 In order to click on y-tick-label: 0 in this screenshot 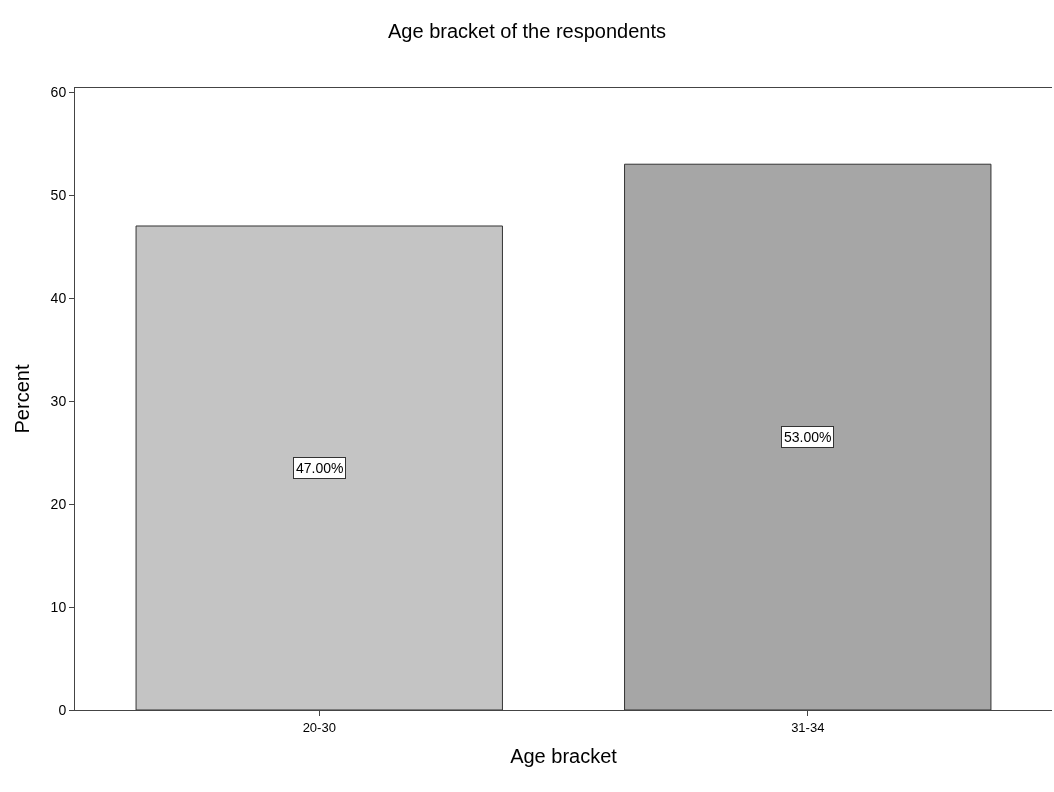, I will do `click(62, 709)`.